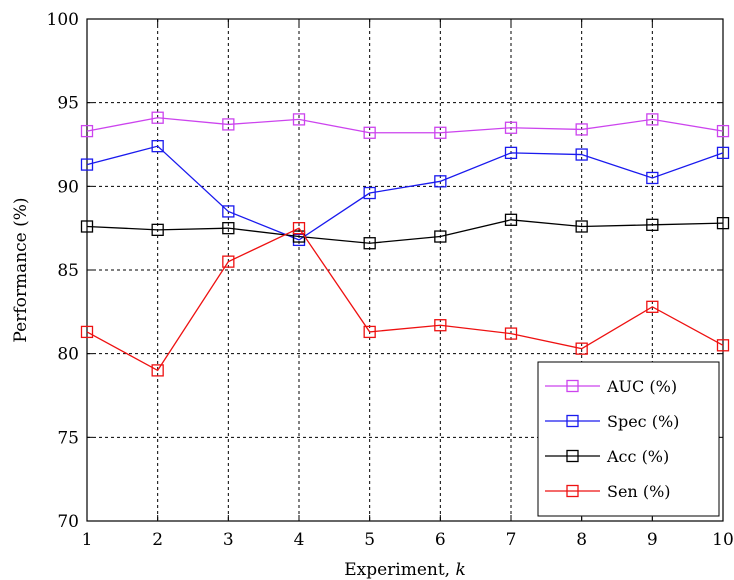 This screenshot has height=580, width=734. What do you see at coordinates (68, 187) in the screenshot?
I see `y-tick-label: 90` at bounding box center [68, 187].